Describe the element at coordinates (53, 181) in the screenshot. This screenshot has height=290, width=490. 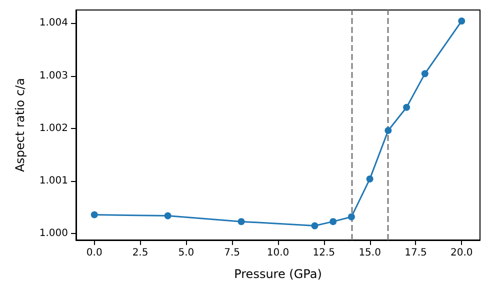
I see `y-tick-label: 1.001` at that location.